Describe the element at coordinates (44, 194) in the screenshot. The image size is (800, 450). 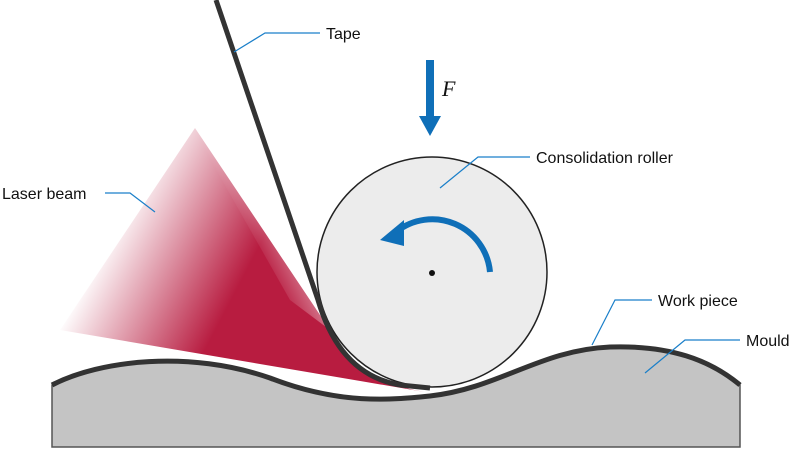
I see `laser-label: Laser beam` at that location.